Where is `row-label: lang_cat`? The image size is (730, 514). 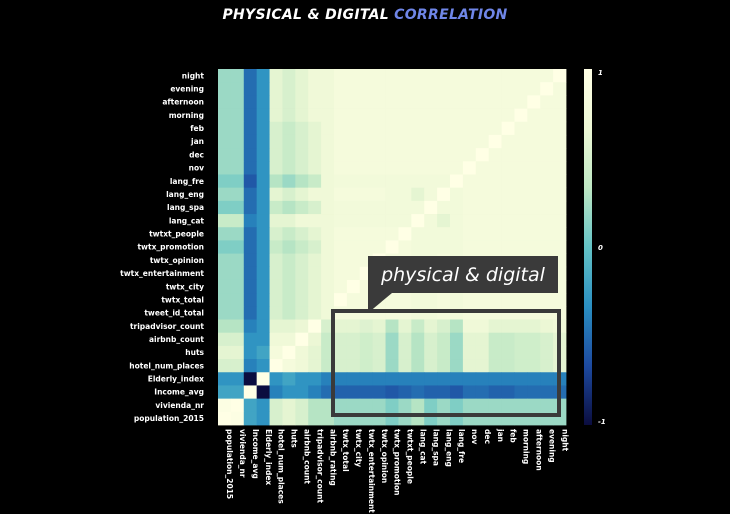 row-label: lang_cat is located at coordinates (187, 220).